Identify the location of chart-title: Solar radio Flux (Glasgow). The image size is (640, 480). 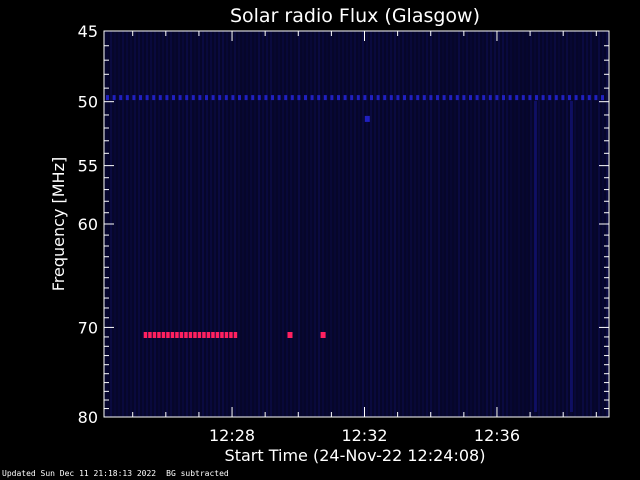
(355, 16).